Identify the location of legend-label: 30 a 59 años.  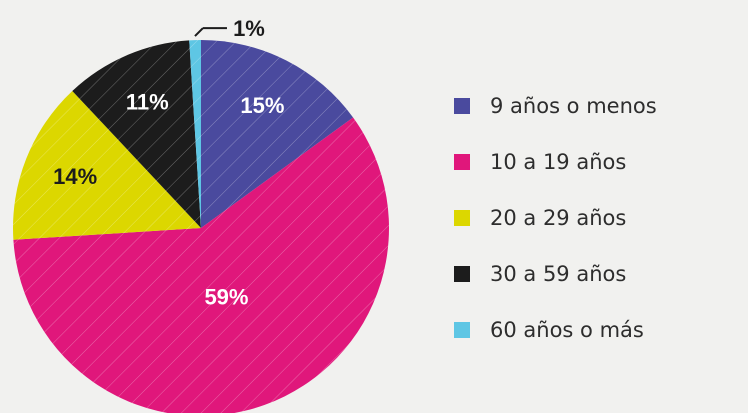
(558, 274).